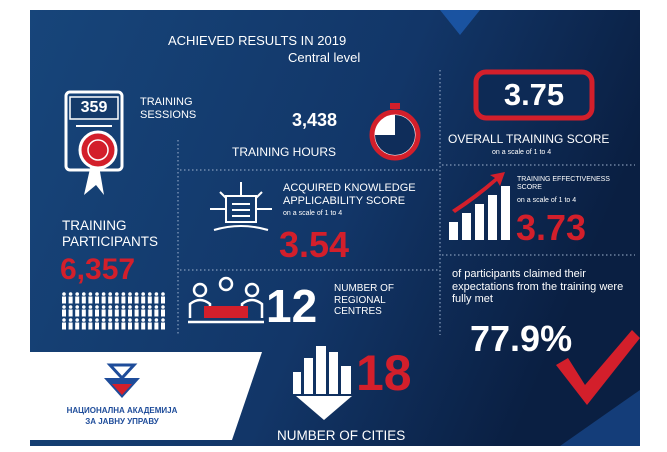  Describe the element at coordinates (324, 57) in the screenshot. I see `subtitle: Central level` at that location.